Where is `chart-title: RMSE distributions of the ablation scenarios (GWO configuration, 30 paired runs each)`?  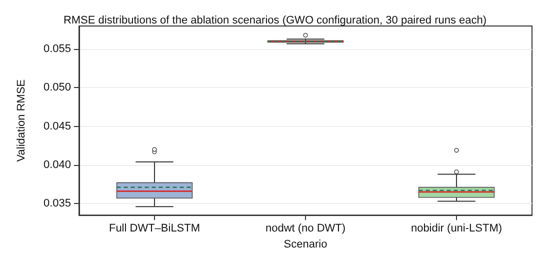
chart-title: RMSE distributions of the ablation scenarios (GWO configuration, 30 paired runs each) is located at coordinates (275, 20).